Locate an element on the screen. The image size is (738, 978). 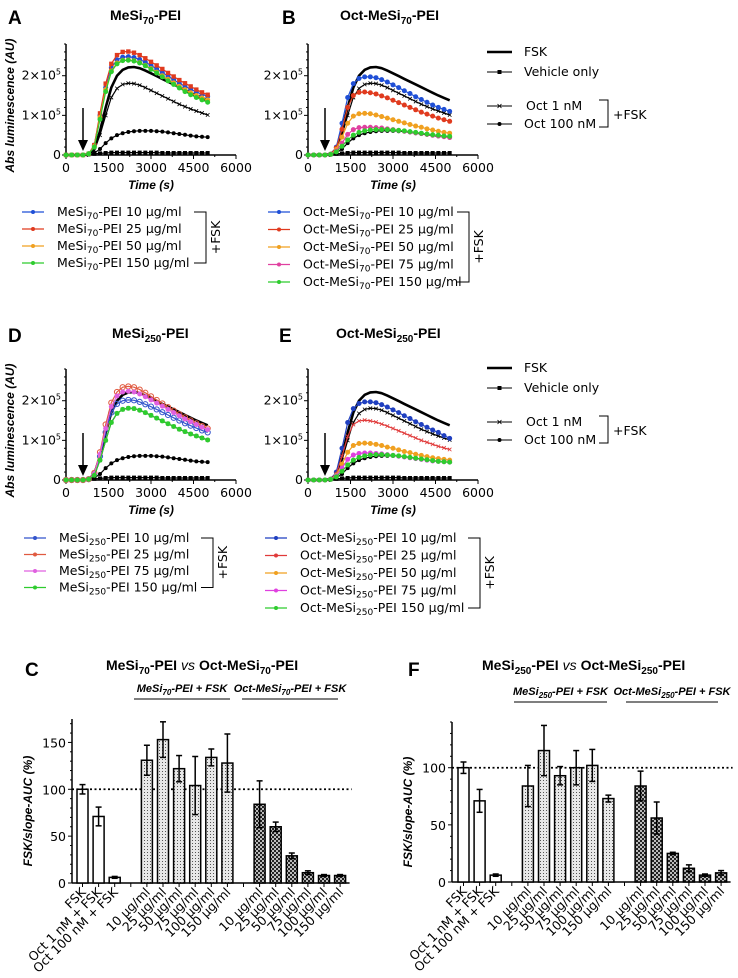
x-tick-label: 4500 is located at coordinates (194, 167).